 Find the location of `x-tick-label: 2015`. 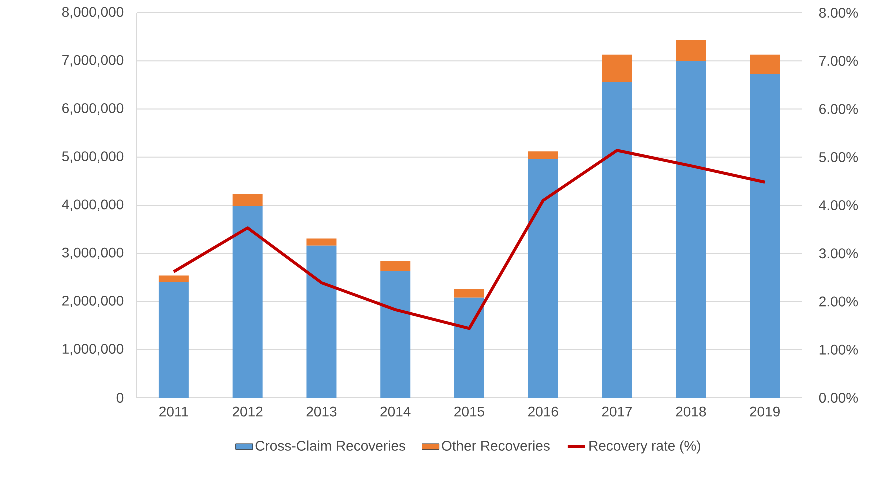

x-tick-label: 2015 is located at coordinates (469, 411).